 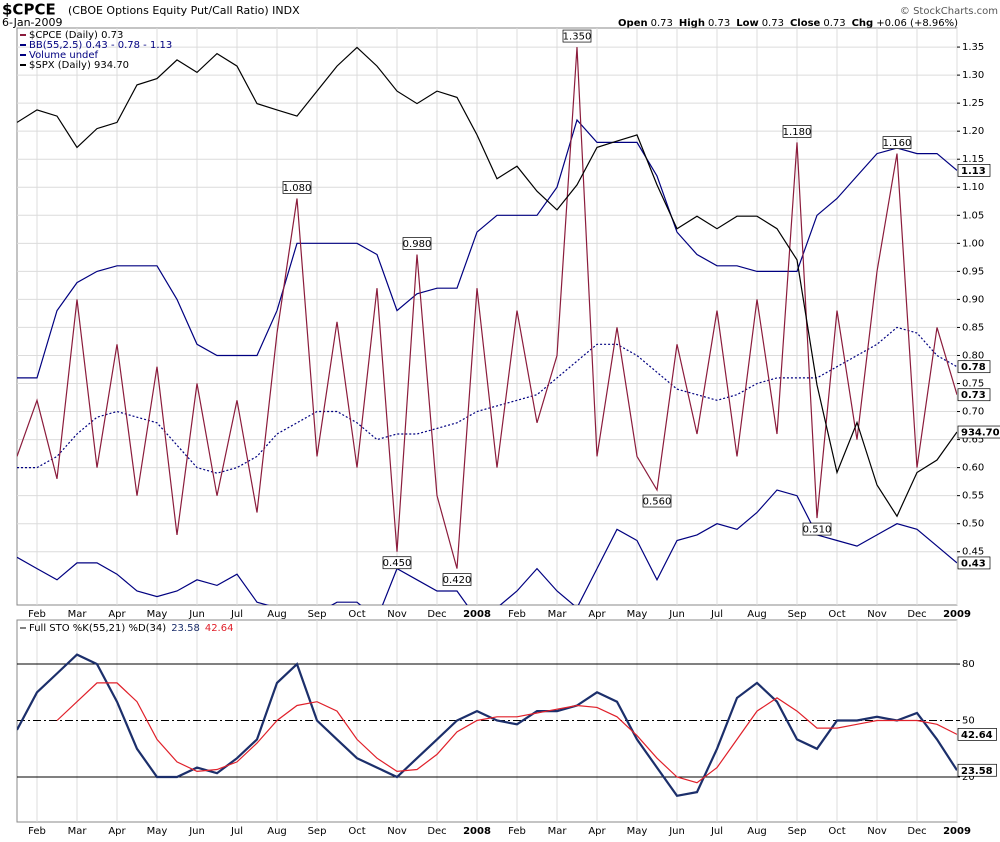 I want to click on y-tick-label: 1.20, so click(x=973, y=131).